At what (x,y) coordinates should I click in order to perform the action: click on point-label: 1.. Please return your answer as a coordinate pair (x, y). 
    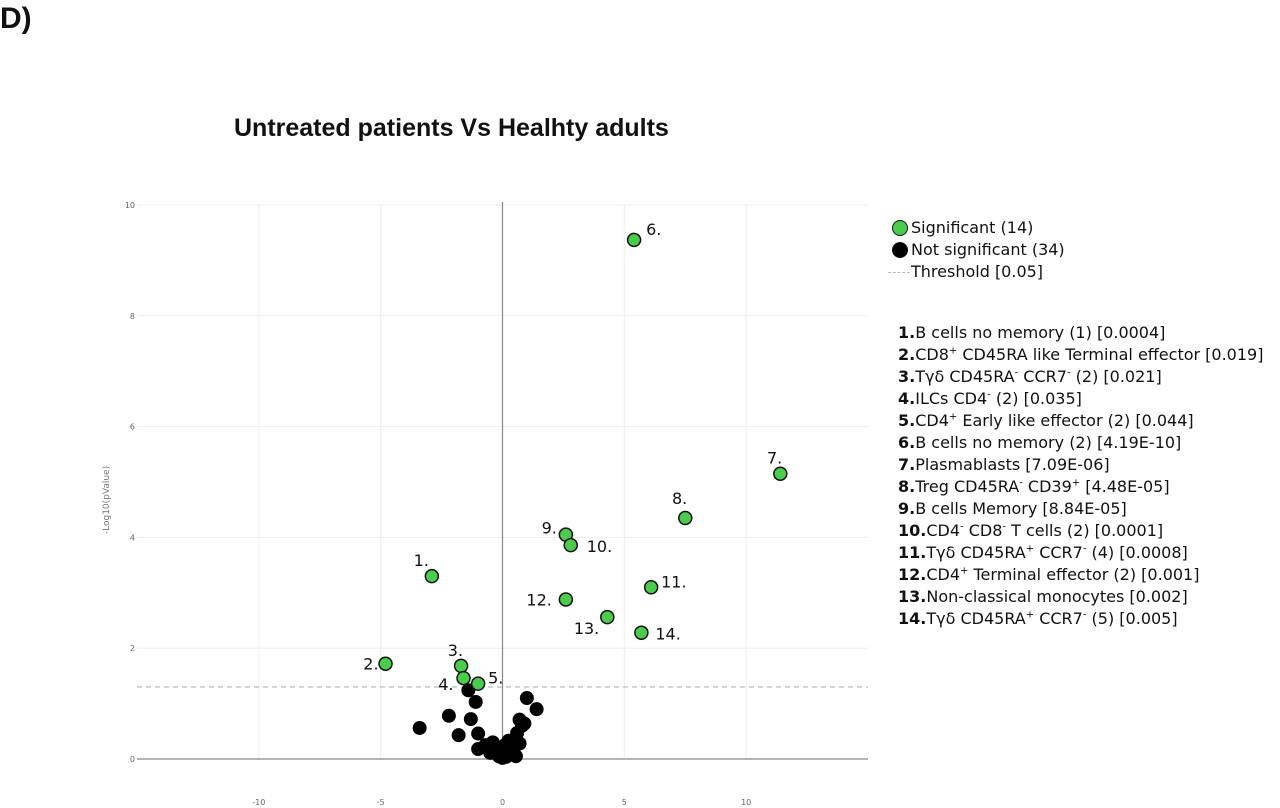
    Looking at the image, I should click on (421, 560).